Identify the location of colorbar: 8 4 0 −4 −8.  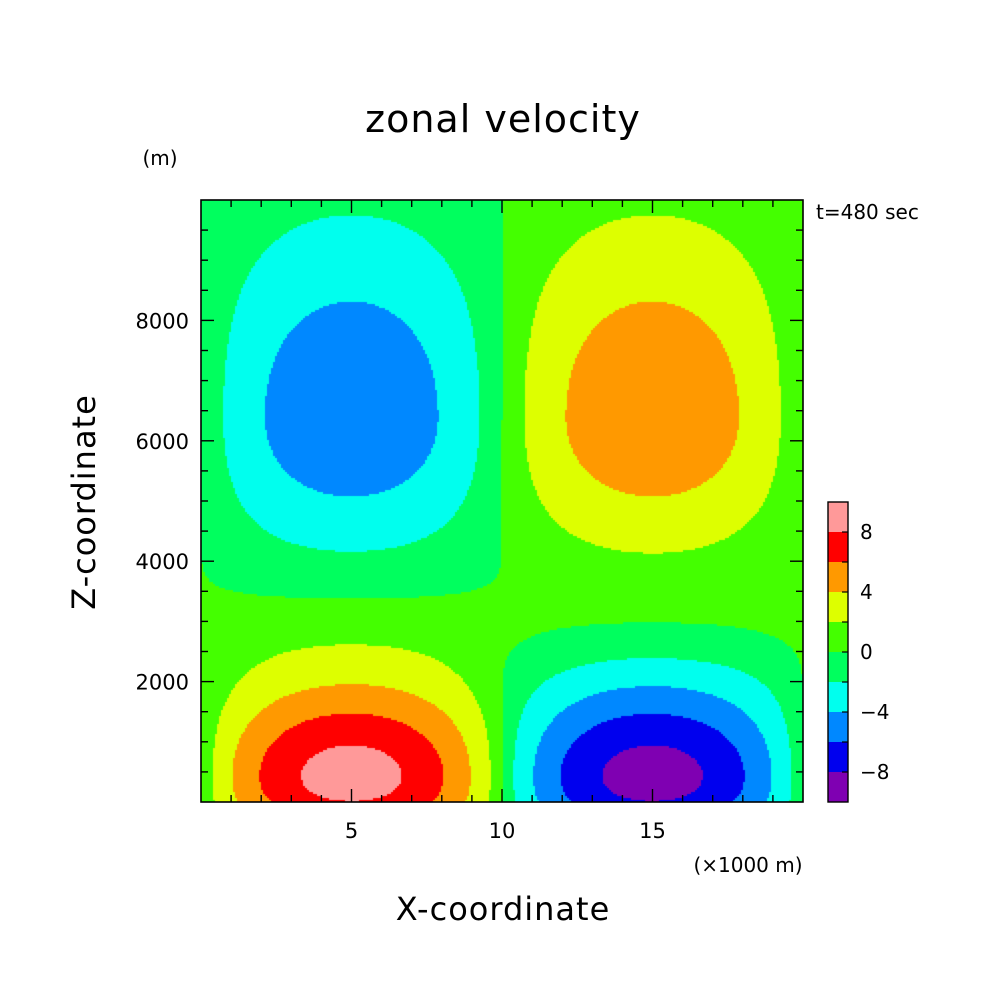
(858, 652).